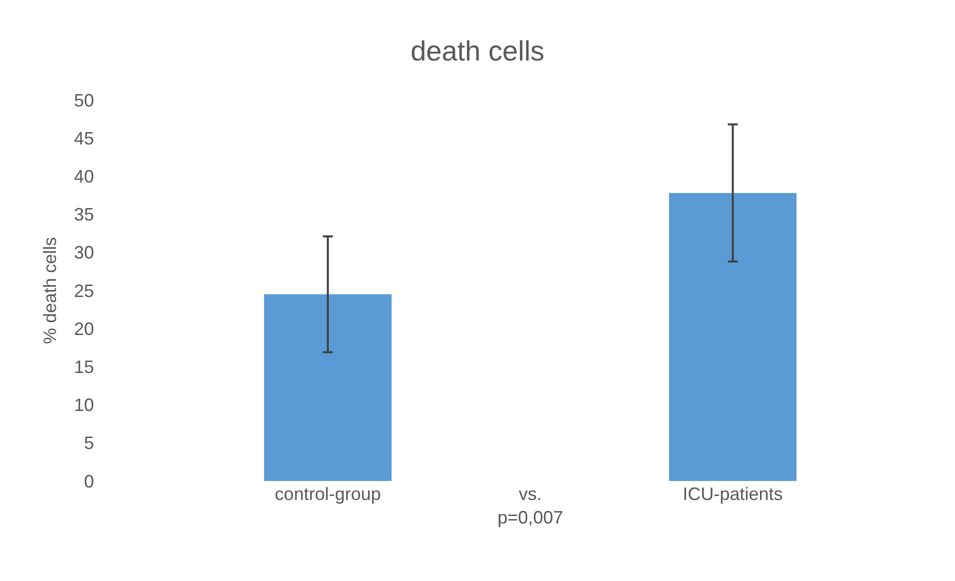 The height and width of the screenshot is (581, 955). Describe the element at coordinates (531, 506) in the screenshot. I see `x-tick-label: vs. p=0,007` at that location.